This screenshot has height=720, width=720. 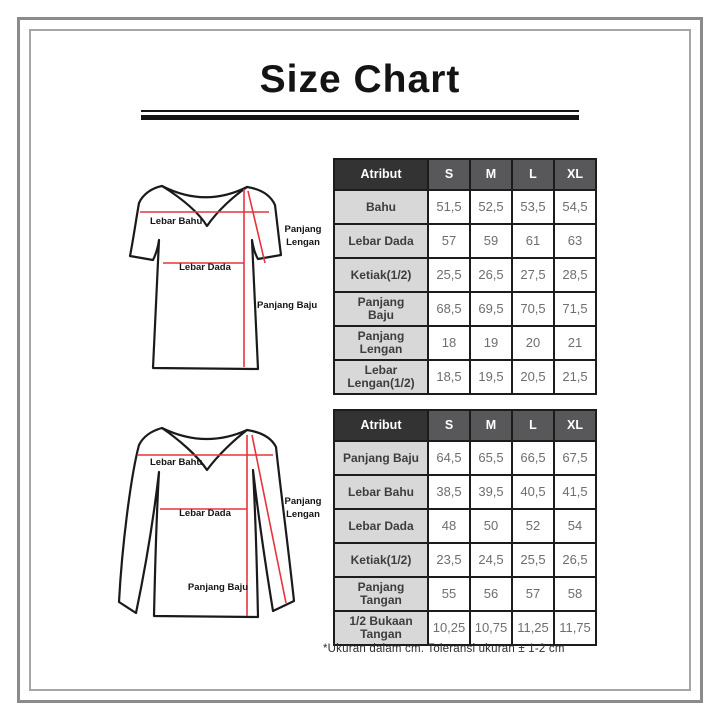 What do you see at coordinates (491, 377) in the screenshot?
I see `measurement-value-cell: 19,5` at bounding box center [491, 377].